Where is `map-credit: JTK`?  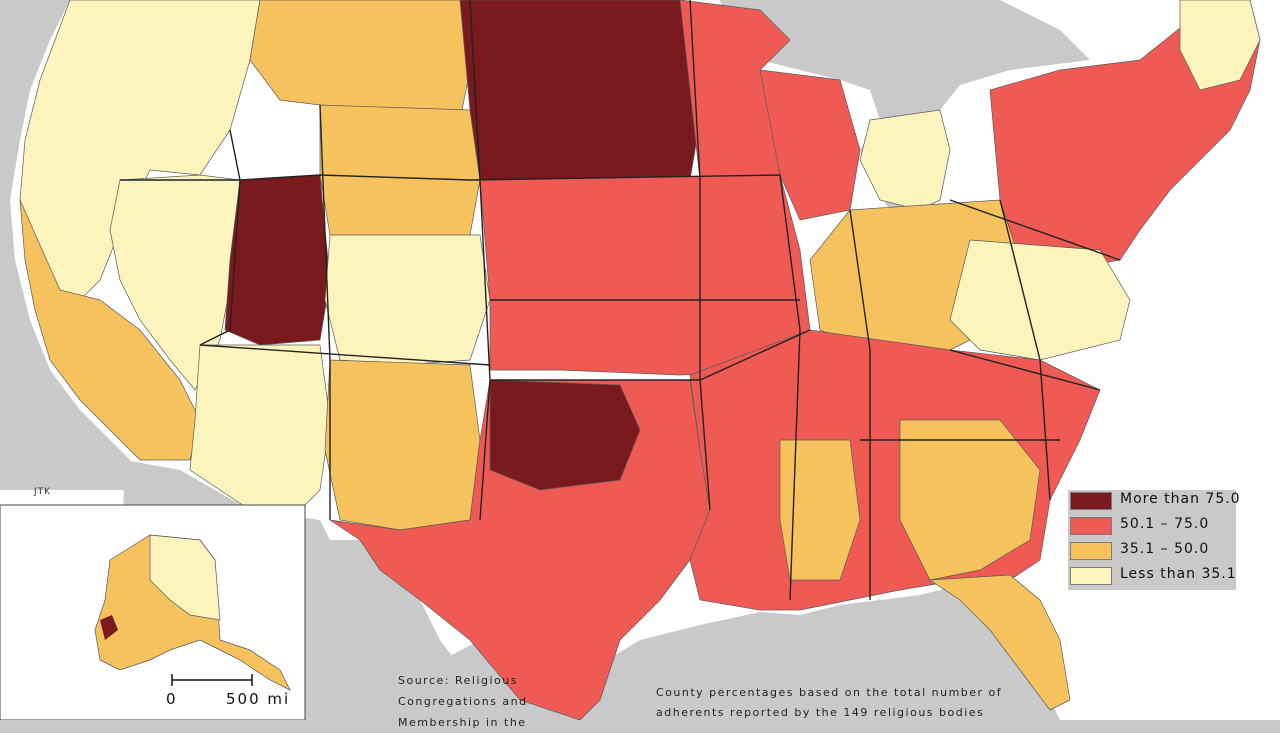 map-credit: JTK is located at coordinates (43, 492).